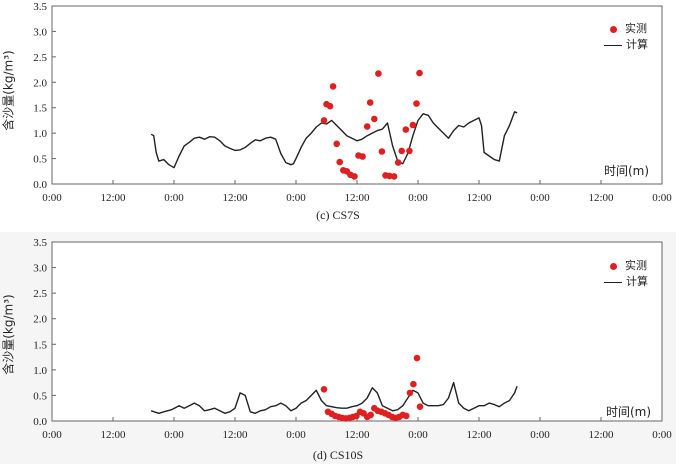  Describe the element at coordinates (338, 455) in the screenshot. I see `chart-caption: (d) CS10S` at that location.